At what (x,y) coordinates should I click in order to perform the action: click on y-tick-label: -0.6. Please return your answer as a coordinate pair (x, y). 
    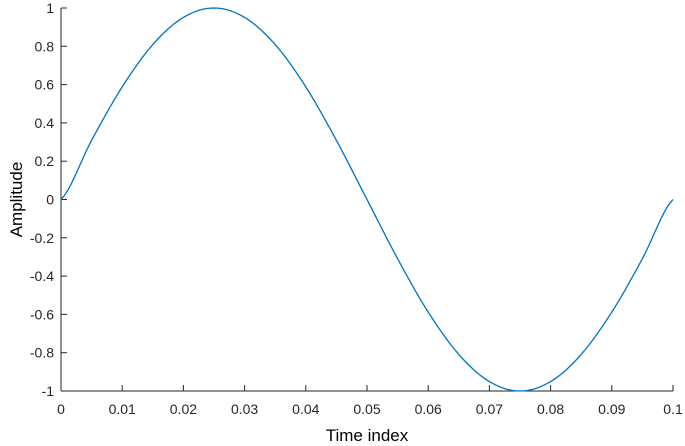
    Looking at the image, I should click on (42, 314).